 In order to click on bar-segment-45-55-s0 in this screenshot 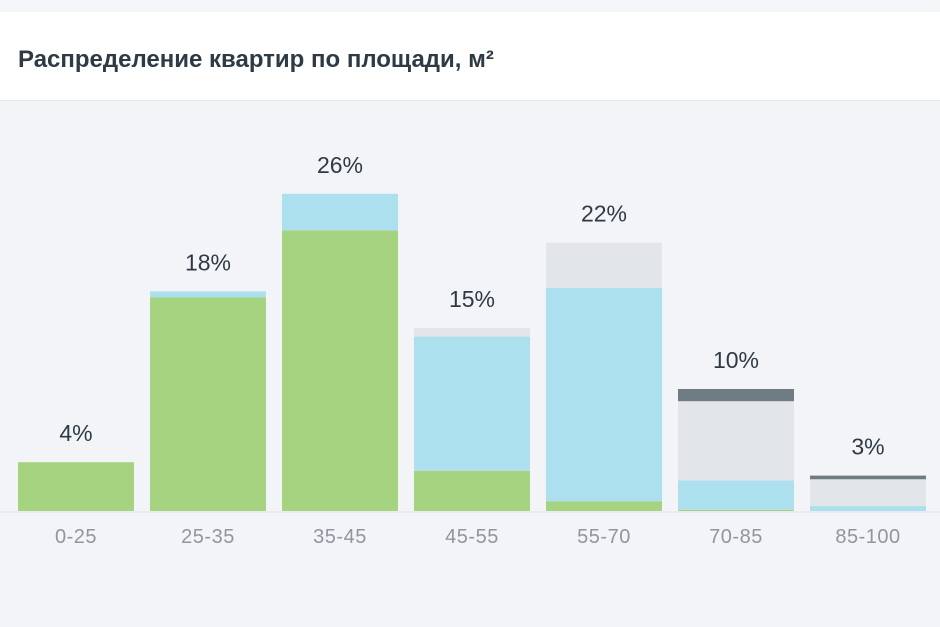, I will do `click(472, 490)`.